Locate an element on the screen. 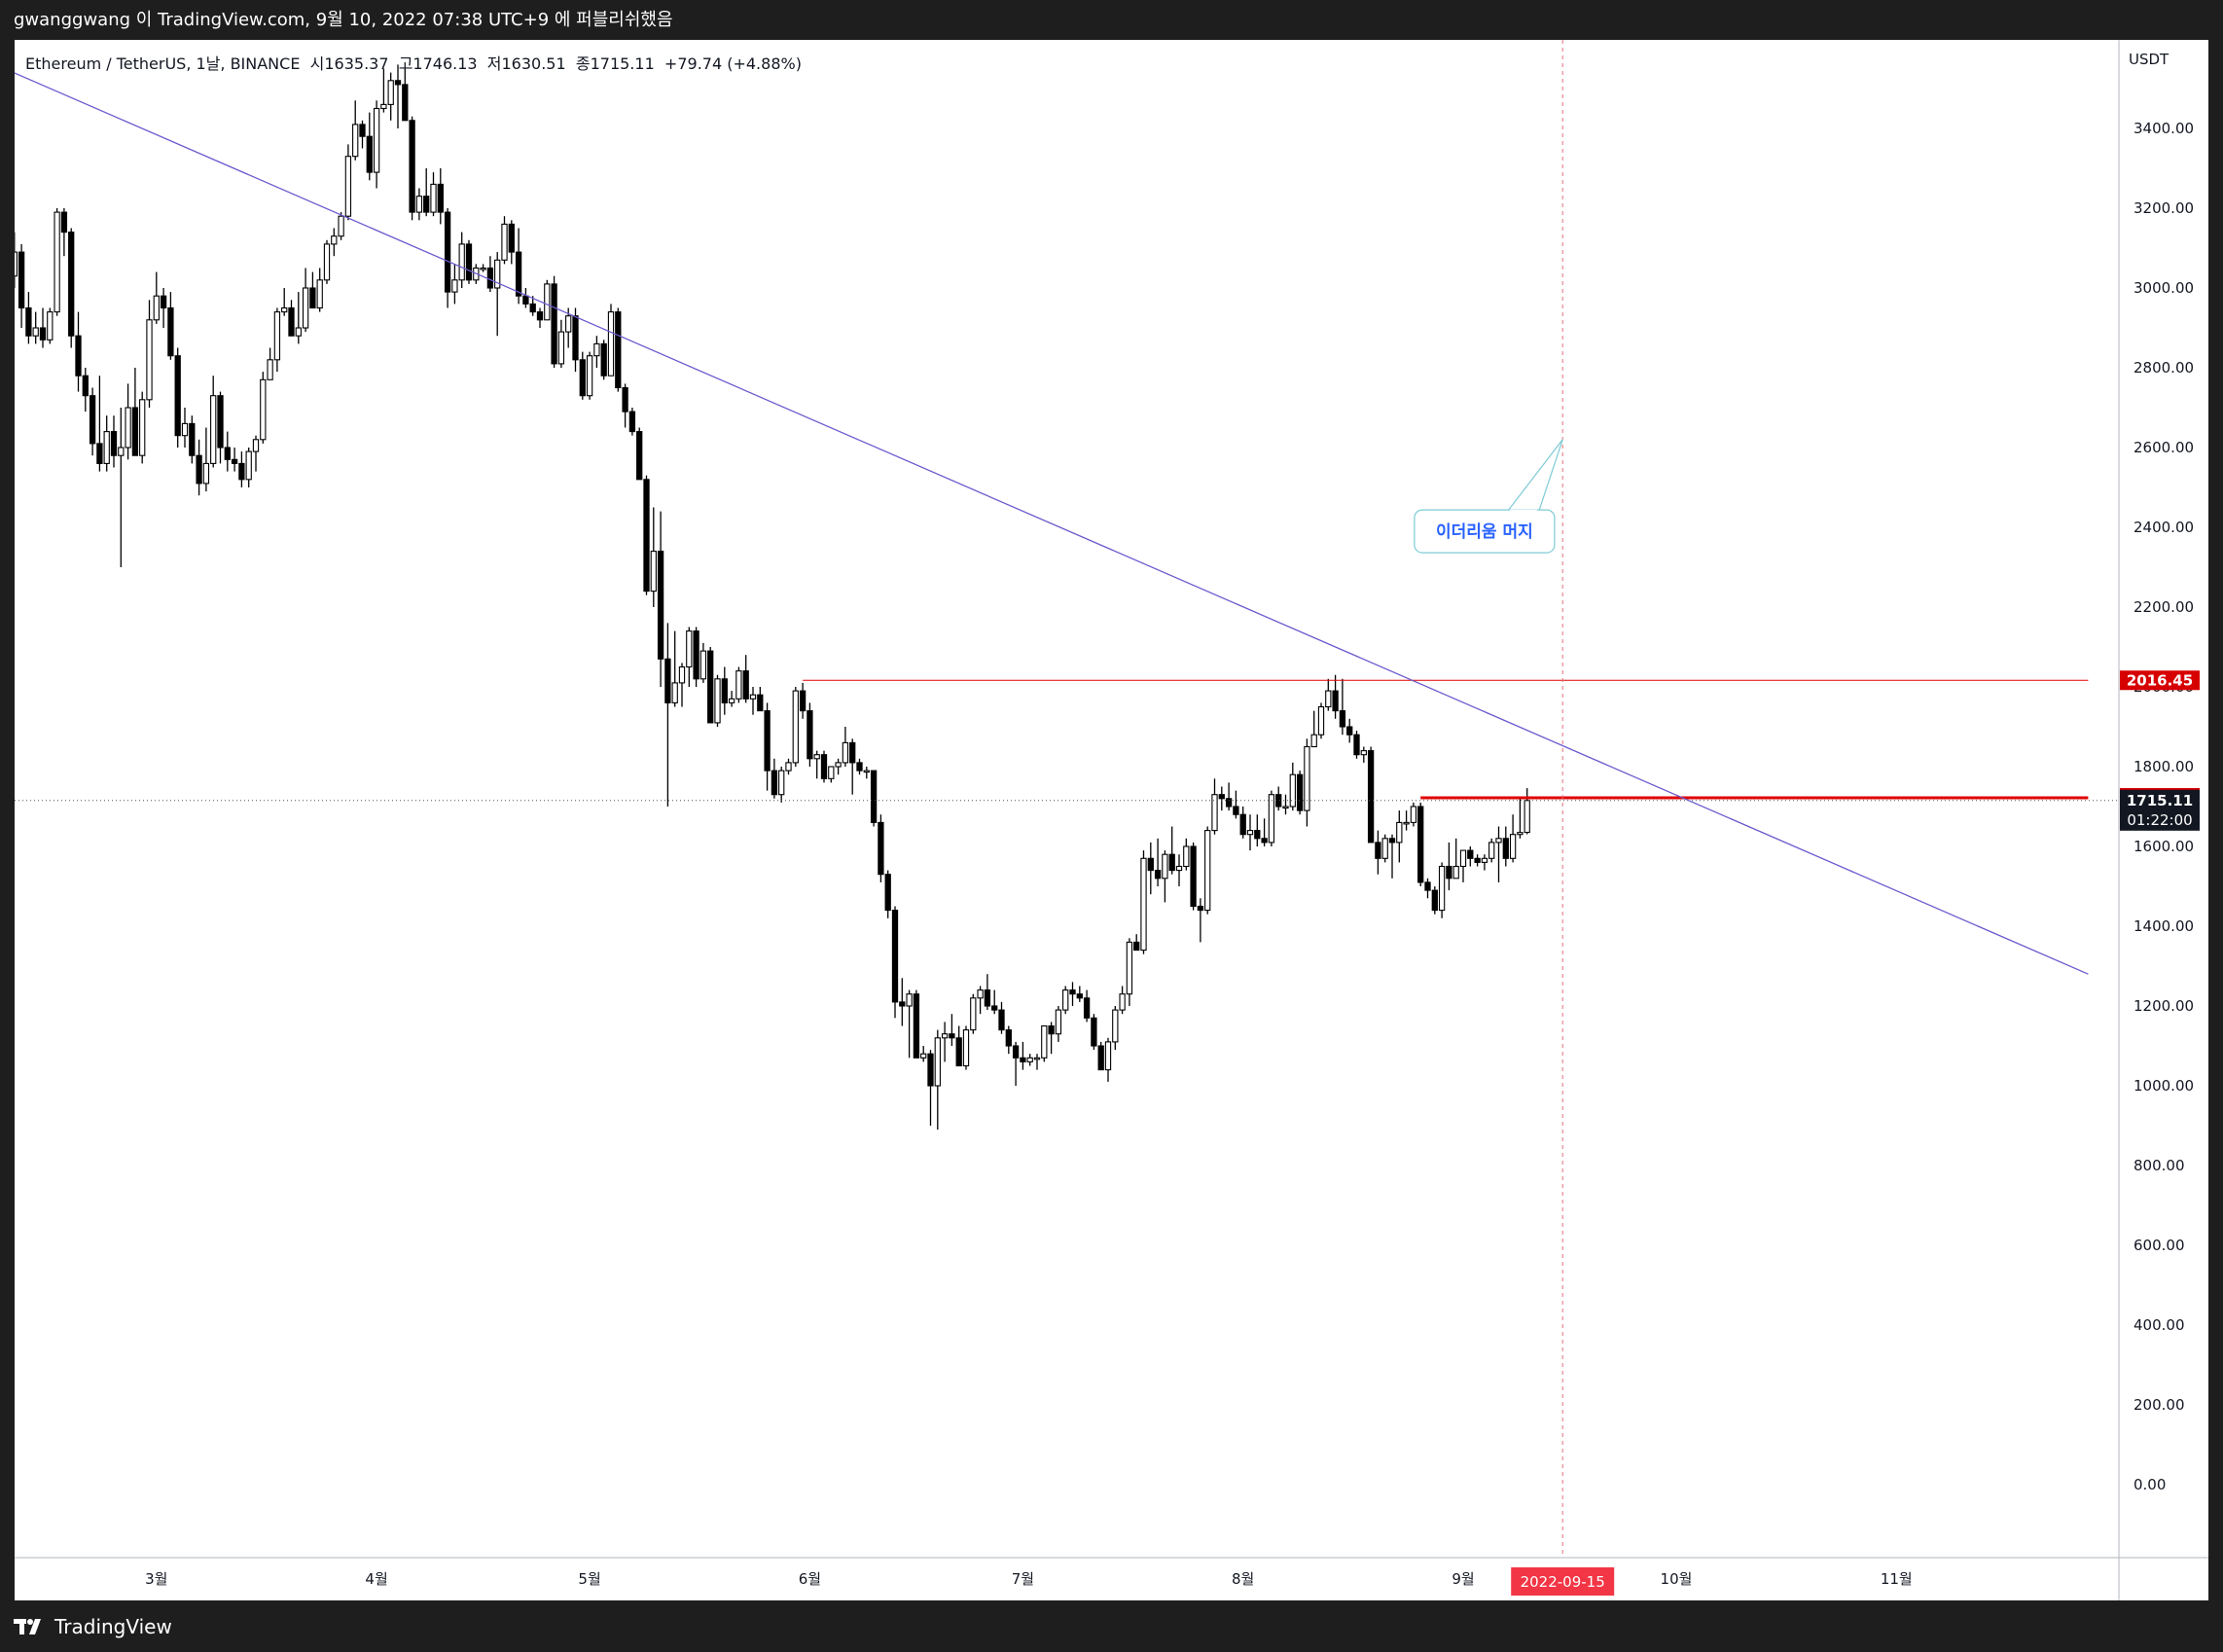  tradingview-logo: TradingView is located at coordinates (93, 1626).